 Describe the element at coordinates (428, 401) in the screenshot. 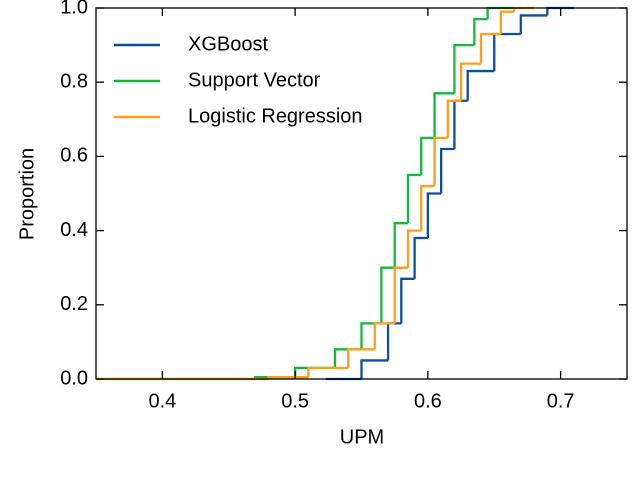

I see `x-tick-label: 0.6` at that location.